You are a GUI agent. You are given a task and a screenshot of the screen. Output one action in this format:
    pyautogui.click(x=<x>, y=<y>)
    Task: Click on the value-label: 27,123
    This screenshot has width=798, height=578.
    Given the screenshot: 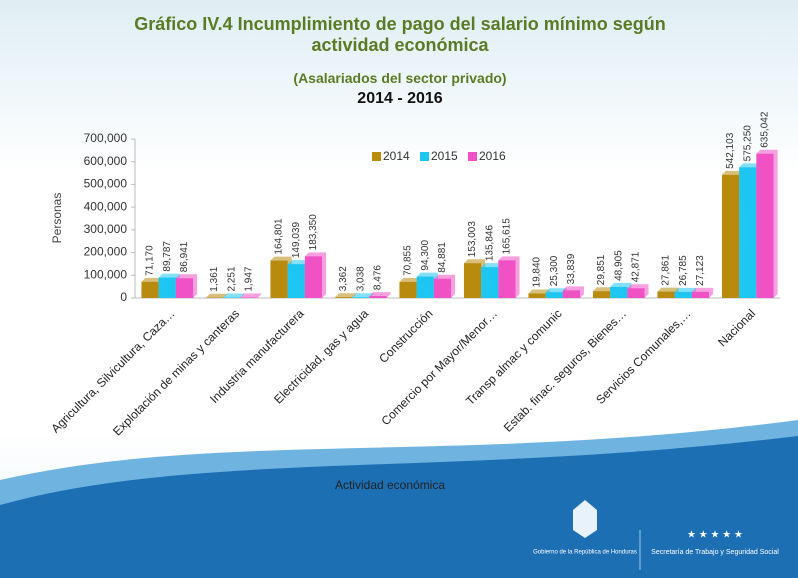 What is the action you would take?
    pyautogui.click(x=700, y=270)
    